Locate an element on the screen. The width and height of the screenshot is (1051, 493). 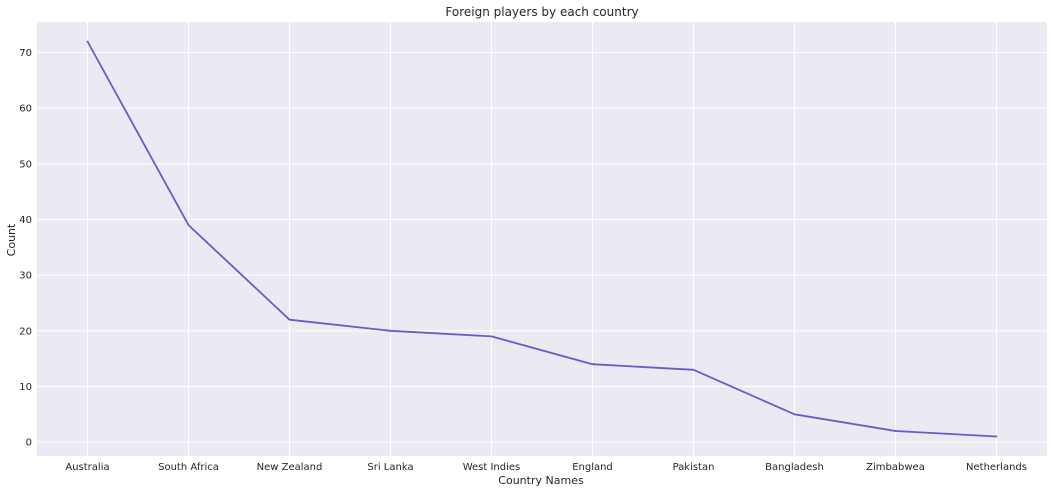
x-tick-label: West Indies is located at coordinates (492, 467).